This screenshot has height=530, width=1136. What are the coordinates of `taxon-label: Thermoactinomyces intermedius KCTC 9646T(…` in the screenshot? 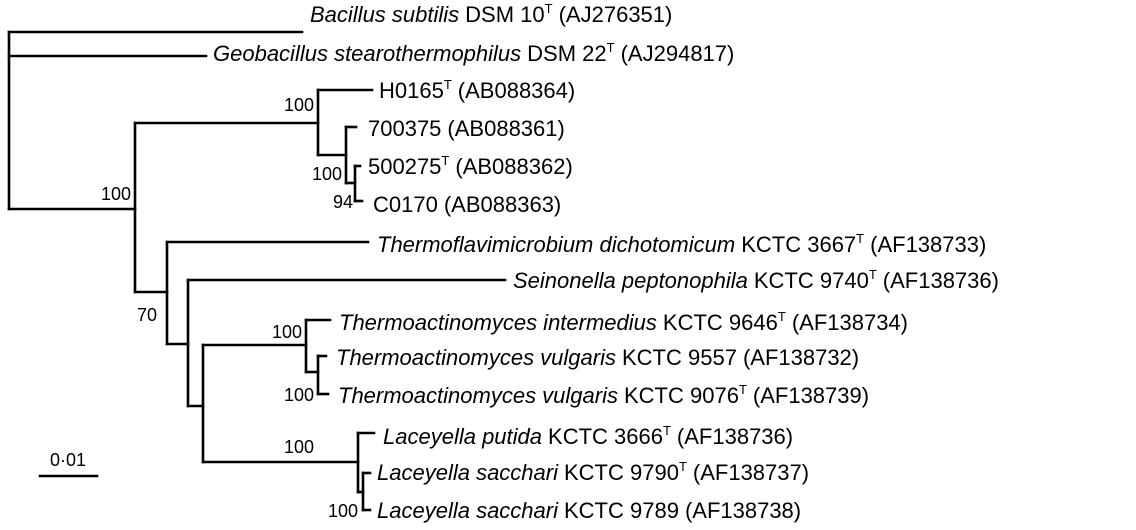 It's located at (623, 322).